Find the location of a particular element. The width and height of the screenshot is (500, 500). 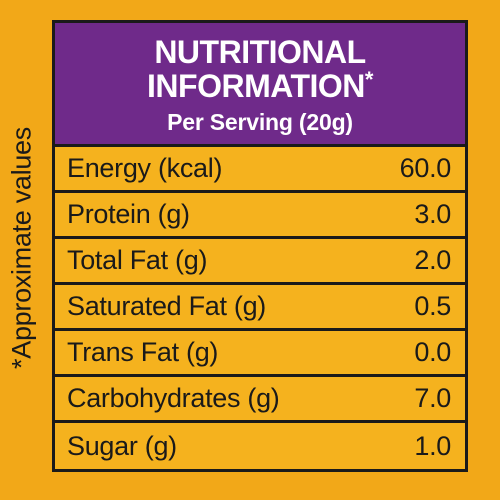

nutrient-value: 1.0 is located at coordinates (432, 445).